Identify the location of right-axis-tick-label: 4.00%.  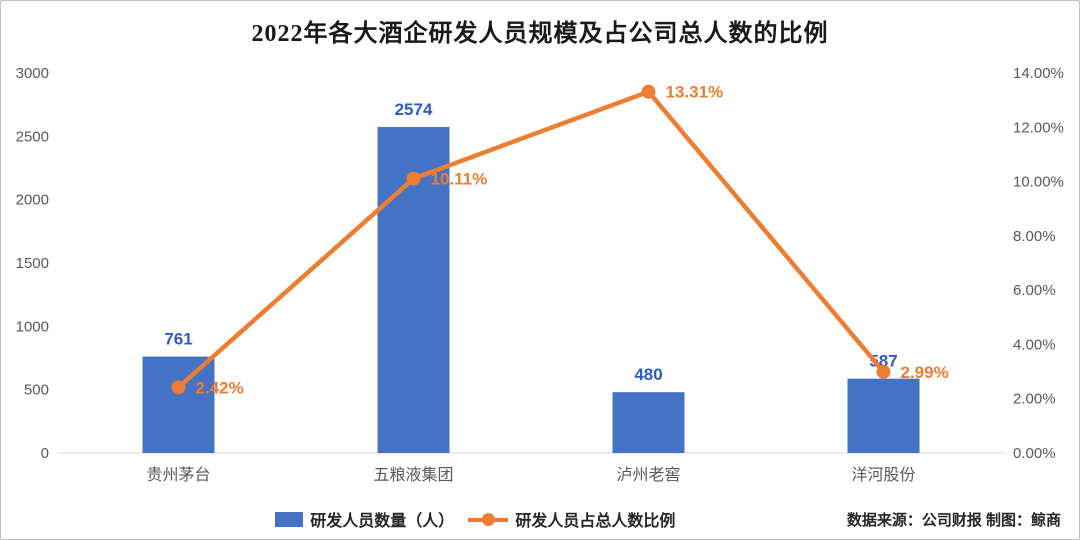
(1034, 344).